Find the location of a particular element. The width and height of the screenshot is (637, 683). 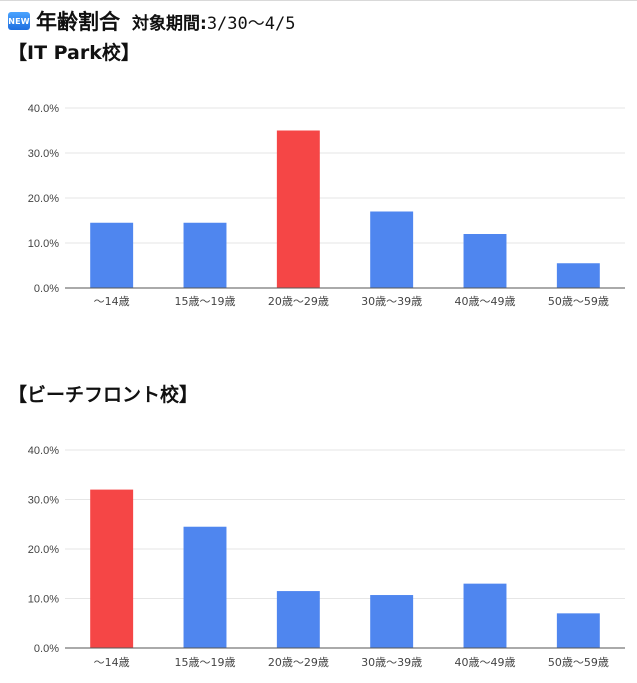

page-title: 年齢割合 is located at coordinates (78, 22).